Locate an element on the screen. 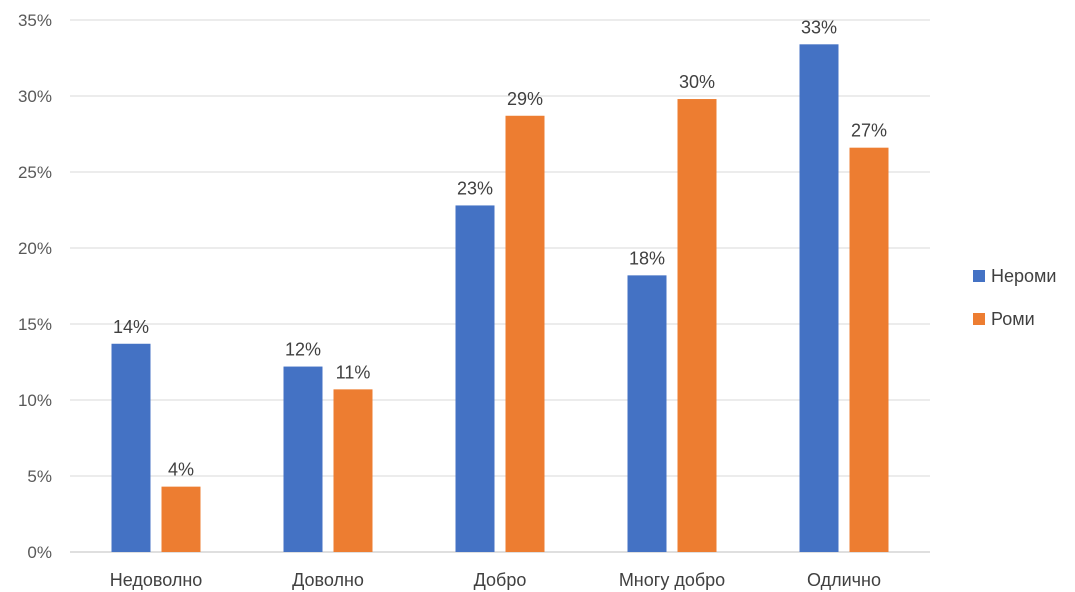  x-category-label: Одлично is located at coordinates (844, 580).